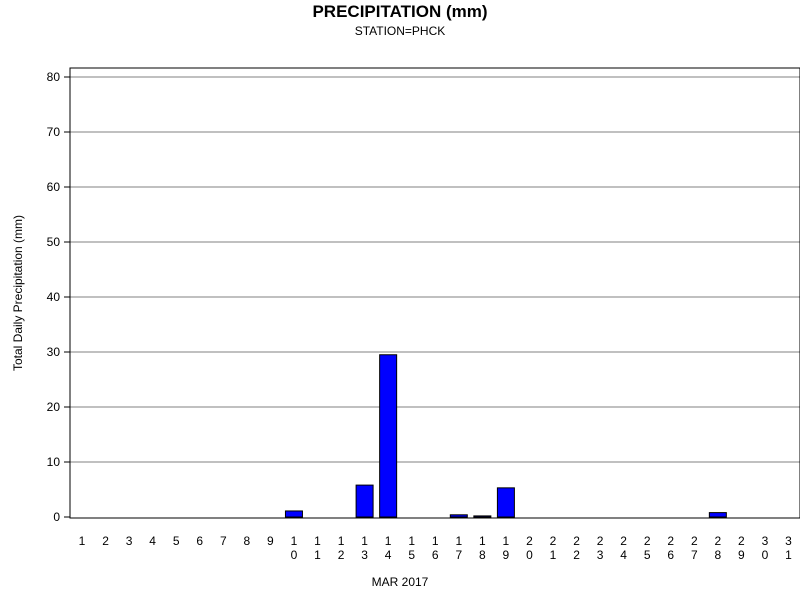 This screenshot has height=600, width=800. I want to click on x-tick-label: 8, so click(247, 541).